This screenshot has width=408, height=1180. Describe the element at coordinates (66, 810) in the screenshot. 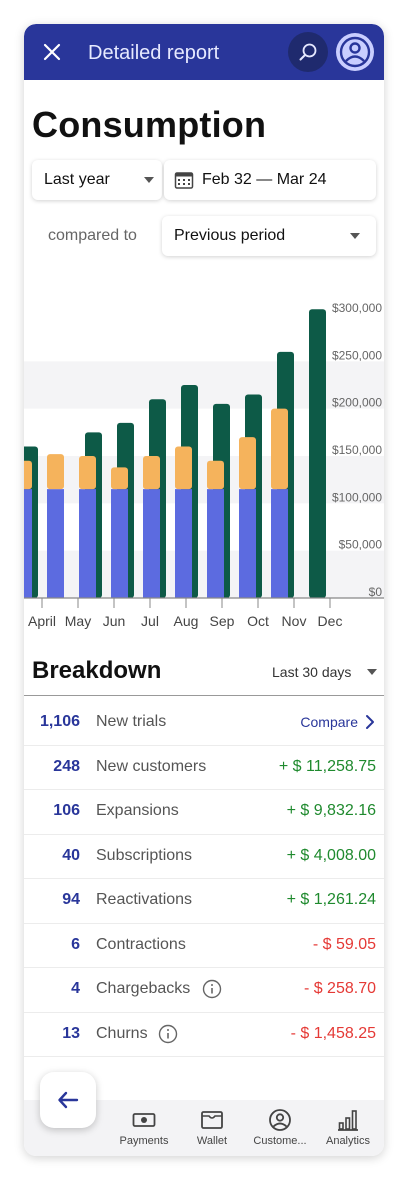

I see `row-count: 106` at that location.